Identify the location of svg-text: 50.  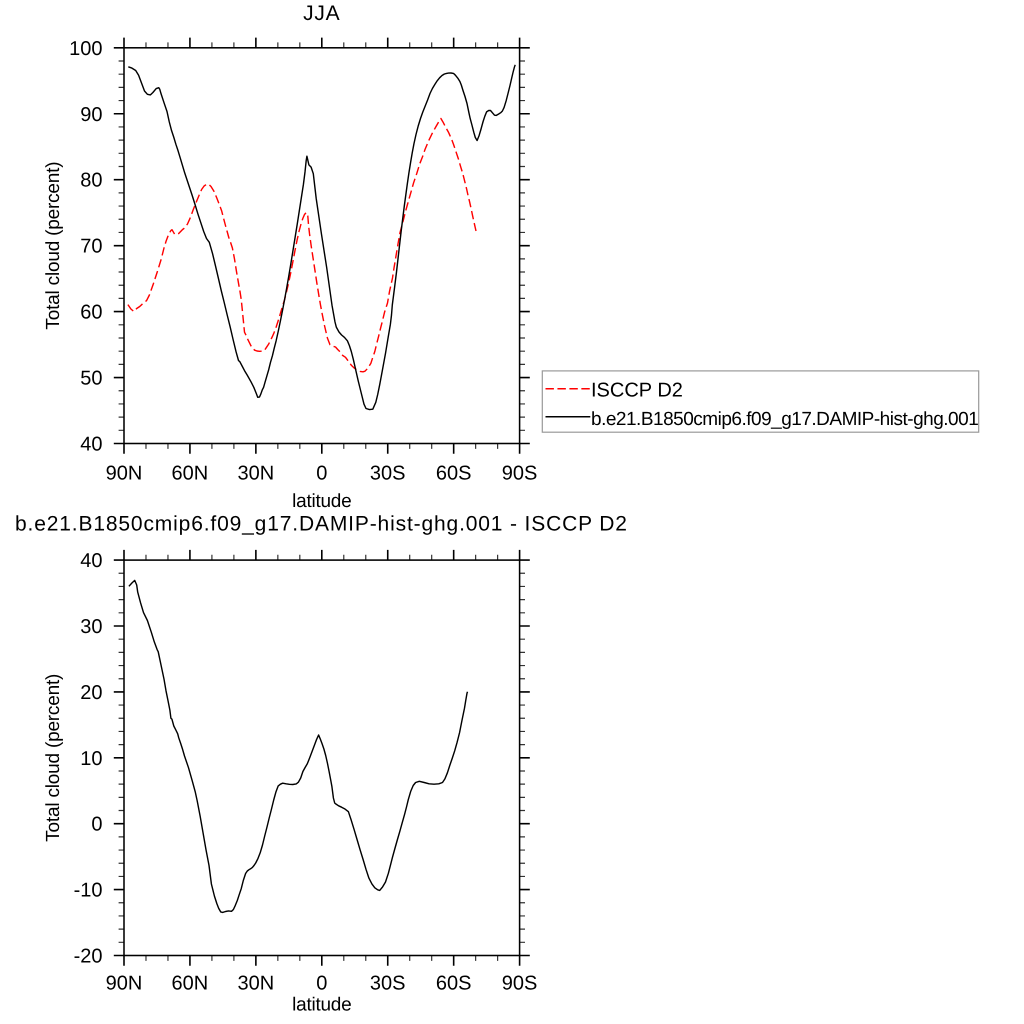
(91, 379).